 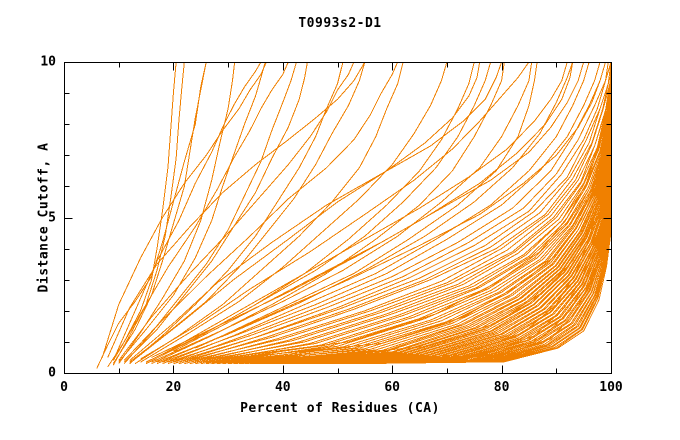 What do you see at coordinates (52, 373) in the screenshot?
I see `y-tick-label: 0` at bounding box center [52, 373].